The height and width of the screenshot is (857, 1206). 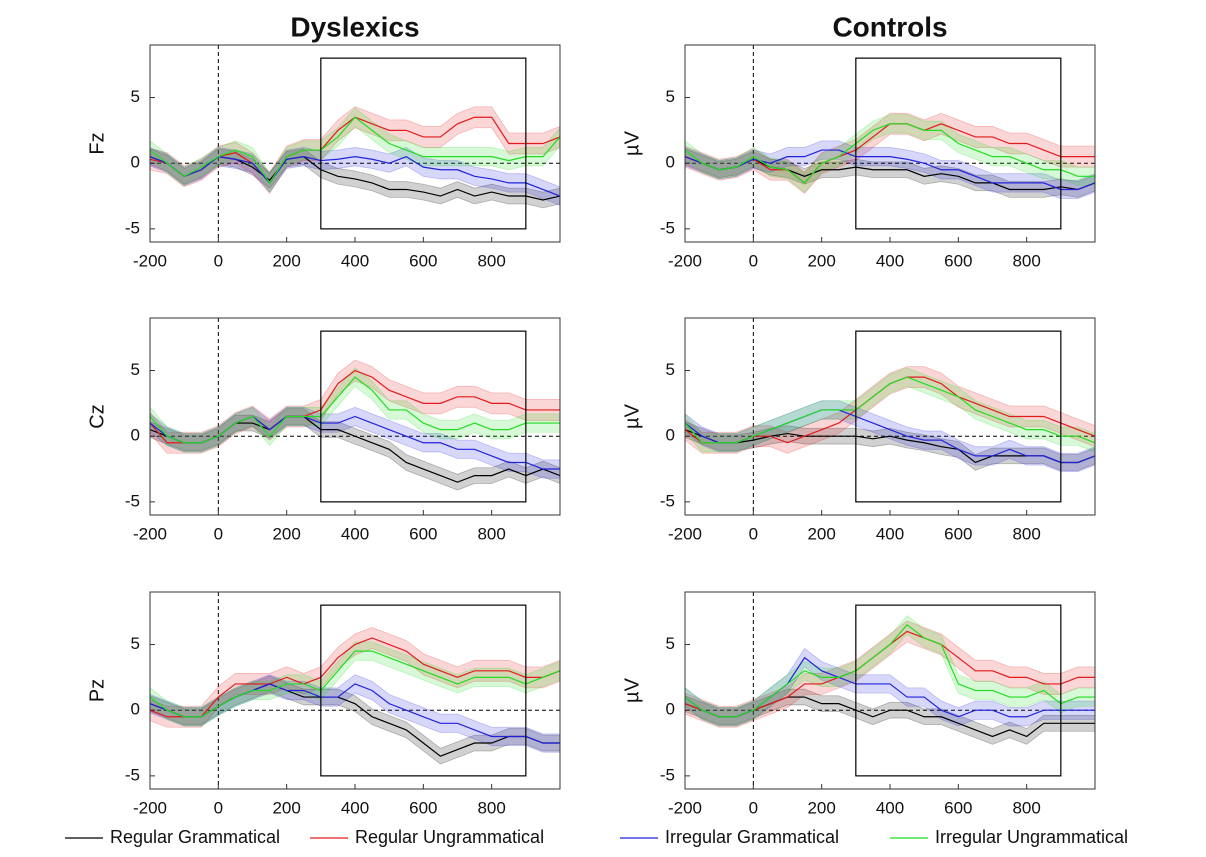 I want to click on legend-label: Irregular Ungrammatical, so click(x=1031, y=837).